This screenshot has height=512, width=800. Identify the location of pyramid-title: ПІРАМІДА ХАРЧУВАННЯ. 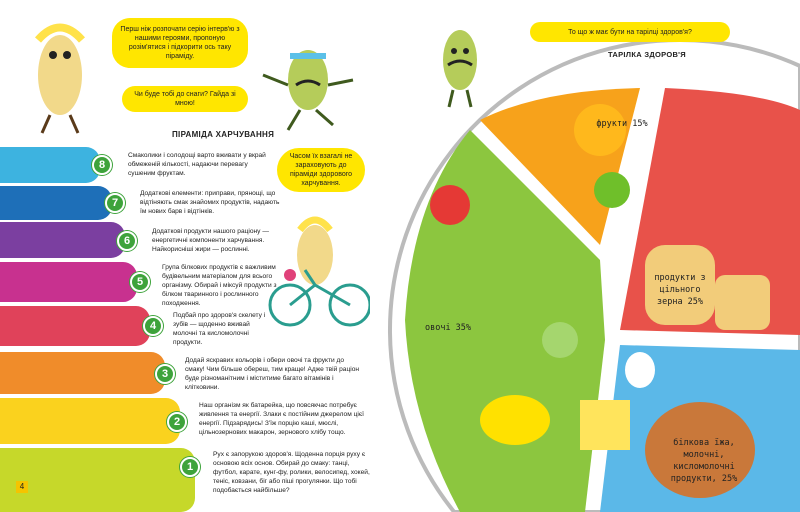
(223, 134).